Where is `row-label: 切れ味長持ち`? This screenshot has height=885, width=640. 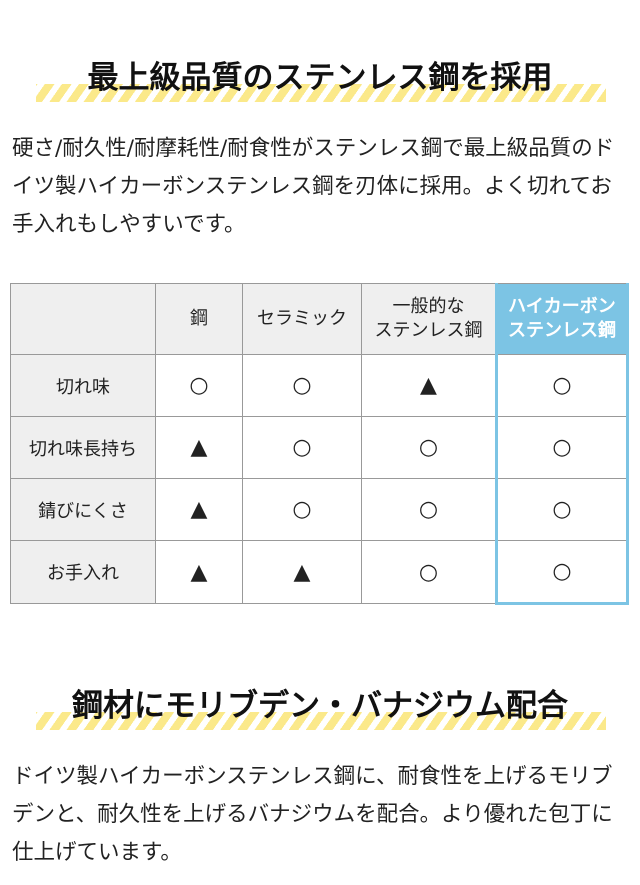 row-label: 切れ味長持ち is located at coordinates (83, 447).